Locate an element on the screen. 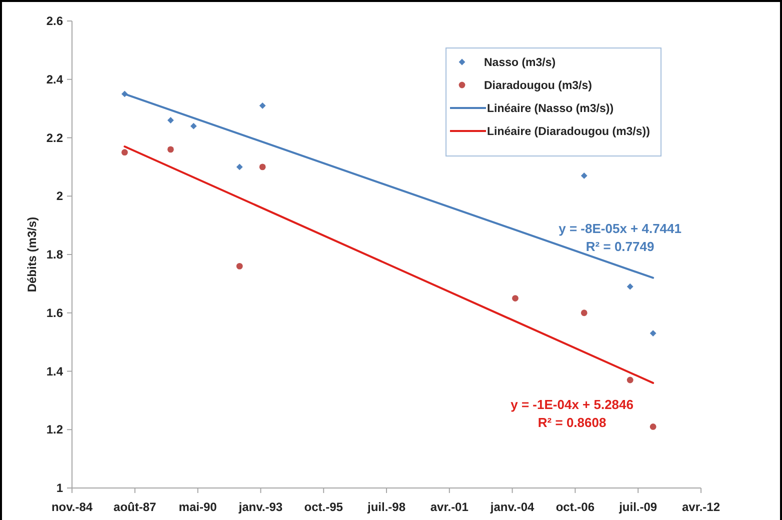 This screenshot has width=782, height=520. x-tick-label: nov.-84 is located at coordinates (72, 507).